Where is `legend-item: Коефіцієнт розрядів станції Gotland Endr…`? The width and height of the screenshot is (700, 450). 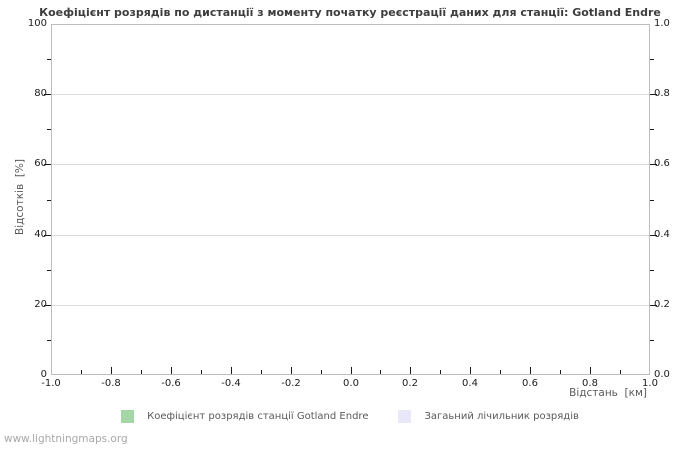 legend-item: Коефіцієнт розрядів станції Gotland Endr… is located at coordinates (245, 416).